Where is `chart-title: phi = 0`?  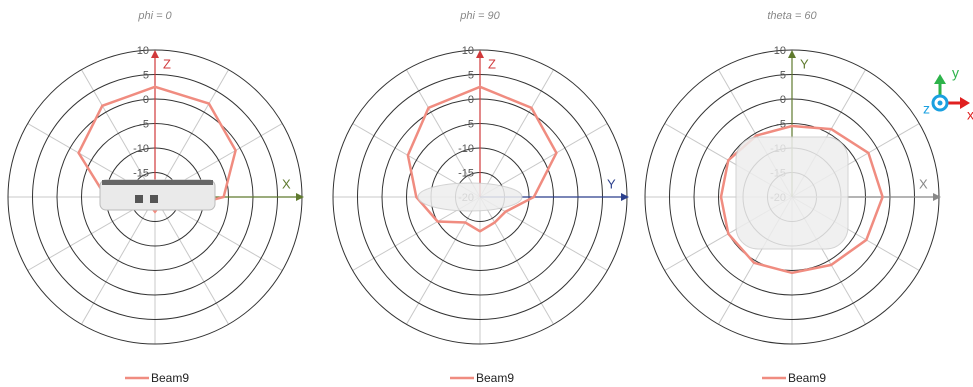 chart-title: phi = 0 is located at coordinates (154, 16).